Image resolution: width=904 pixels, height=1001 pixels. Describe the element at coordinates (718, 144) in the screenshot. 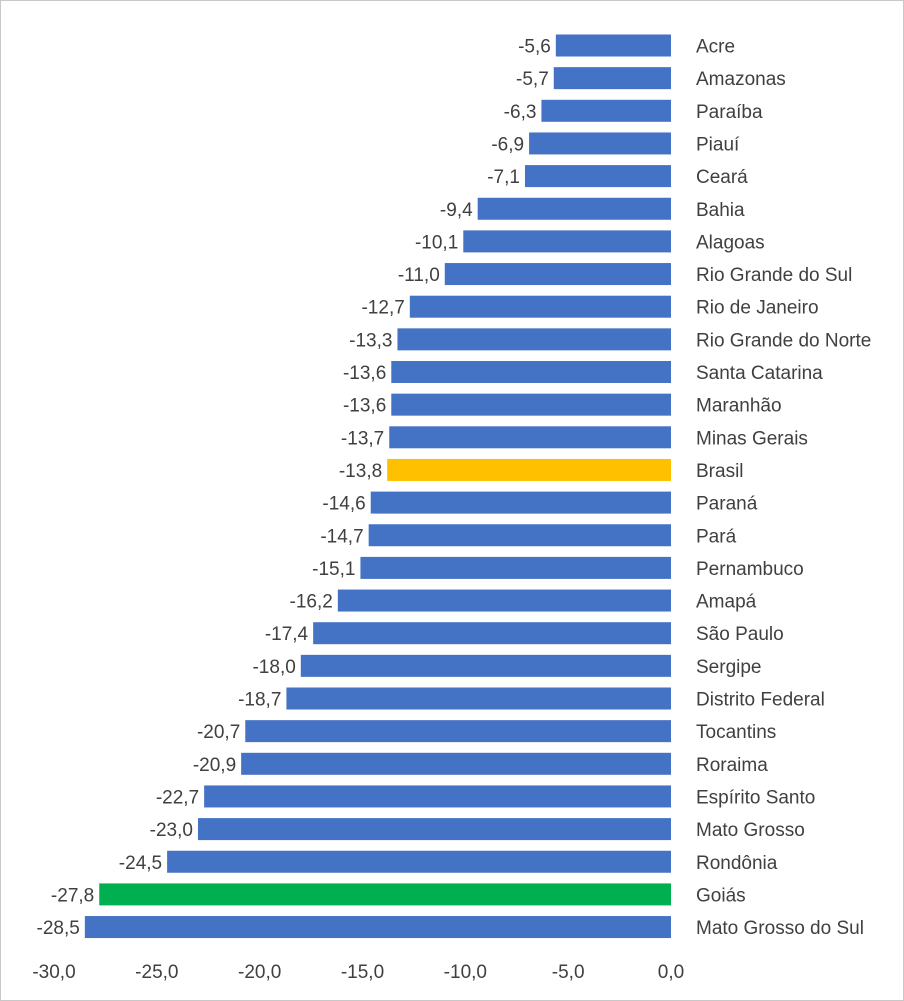

I see `category-label-piaui: Piauí` at that location.